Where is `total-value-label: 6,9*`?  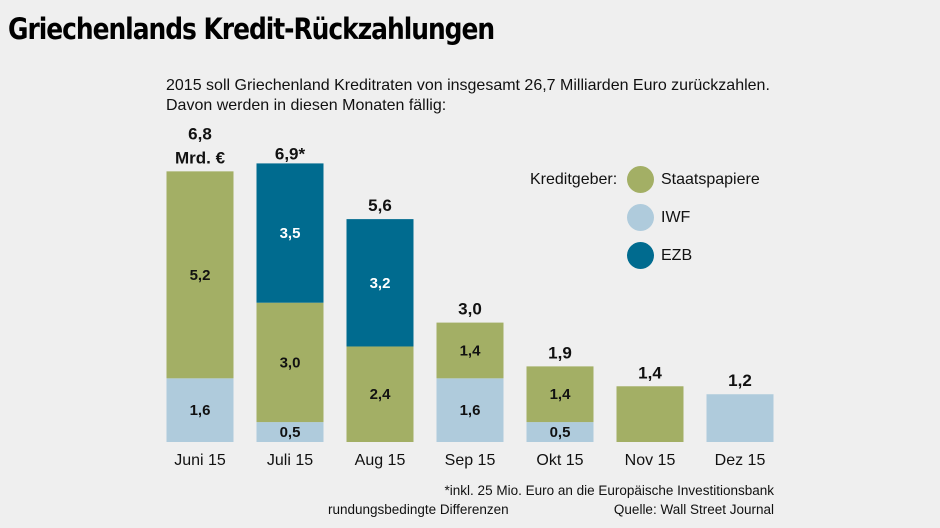 total-value-label: 6,9* is located at coordinates (290, 153).